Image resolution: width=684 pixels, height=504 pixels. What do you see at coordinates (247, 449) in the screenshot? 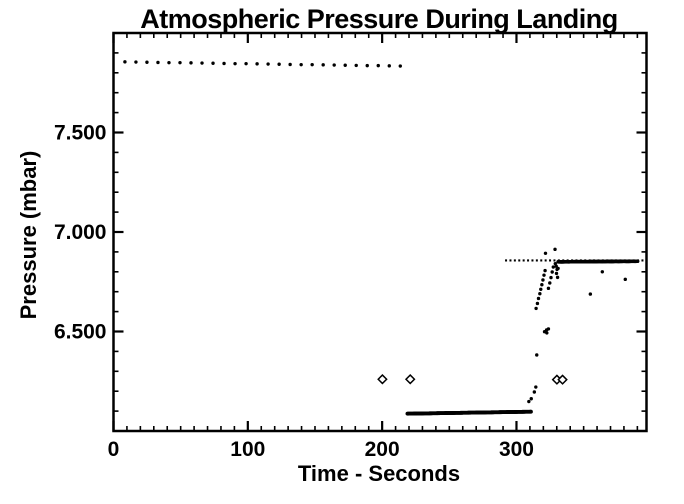
I see `x-tick-label: 100` at bounding box center [247, 449].